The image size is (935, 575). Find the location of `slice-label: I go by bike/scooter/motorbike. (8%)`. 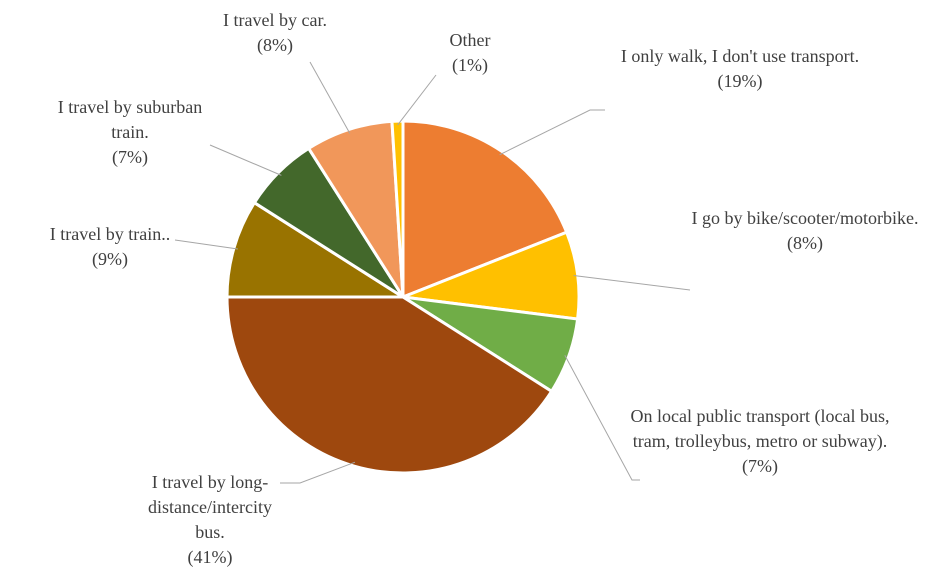

slice-label: I go by bike/scooter/motorbike. (8%) is located at coordinates (787, 231).